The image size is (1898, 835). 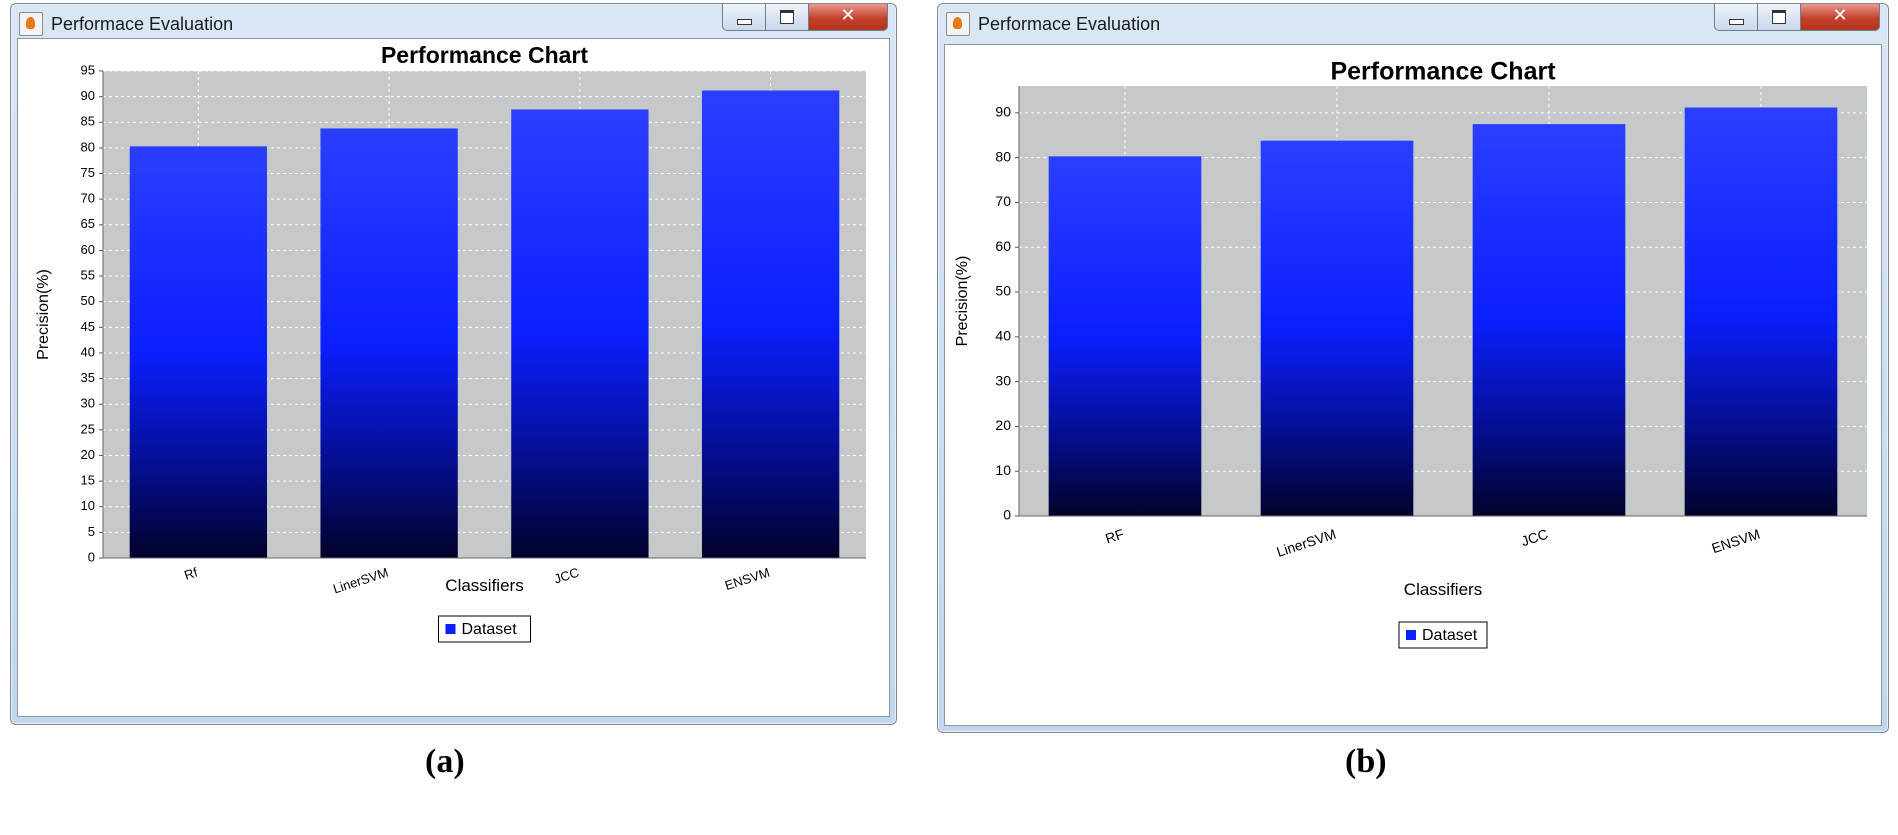 I want to click on y-tick-label: 5, so click(x=91, y=531).